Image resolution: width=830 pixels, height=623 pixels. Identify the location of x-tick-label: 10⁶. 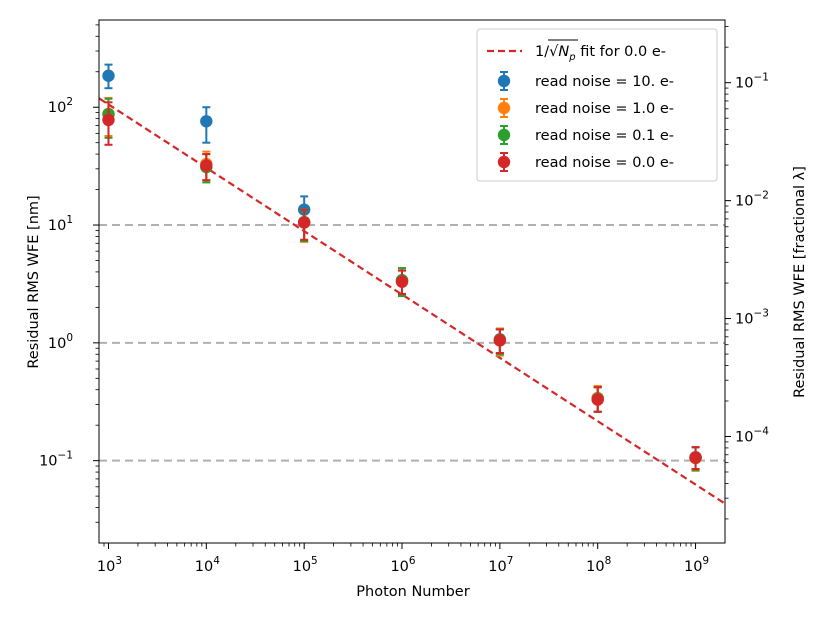
(402, 565).